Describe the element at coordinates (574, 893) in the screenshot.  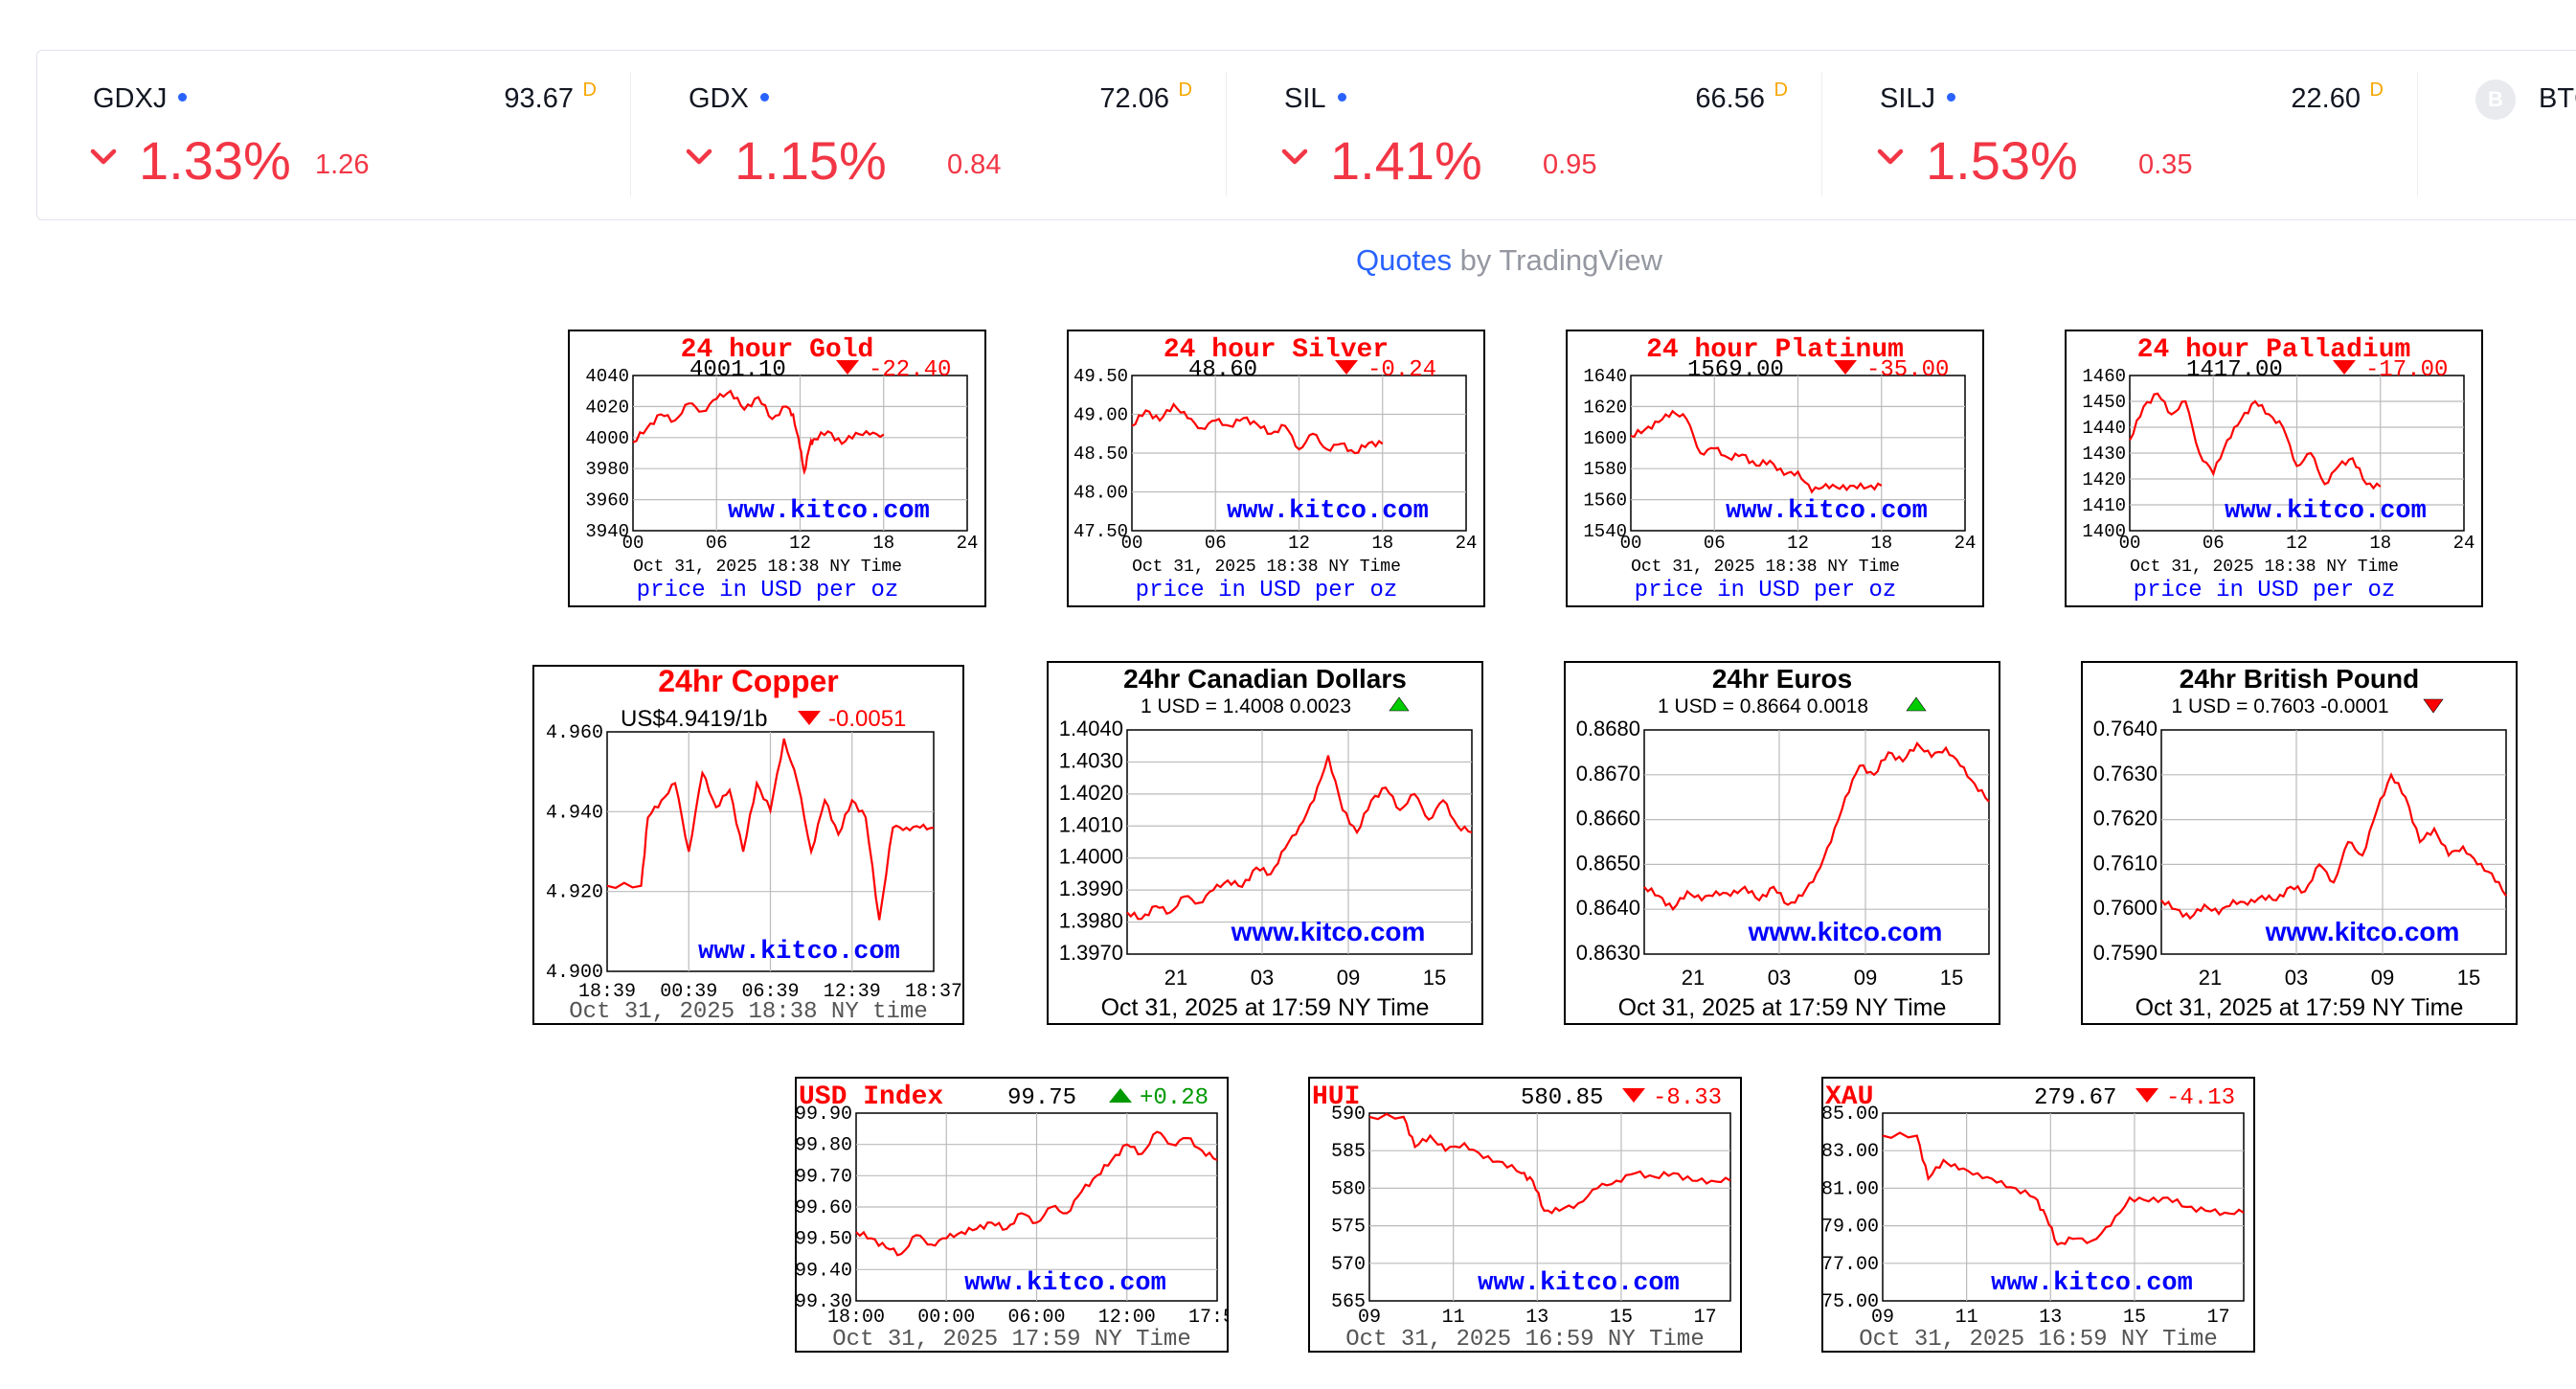
I see `y-tick-label: 4.920` at that location.